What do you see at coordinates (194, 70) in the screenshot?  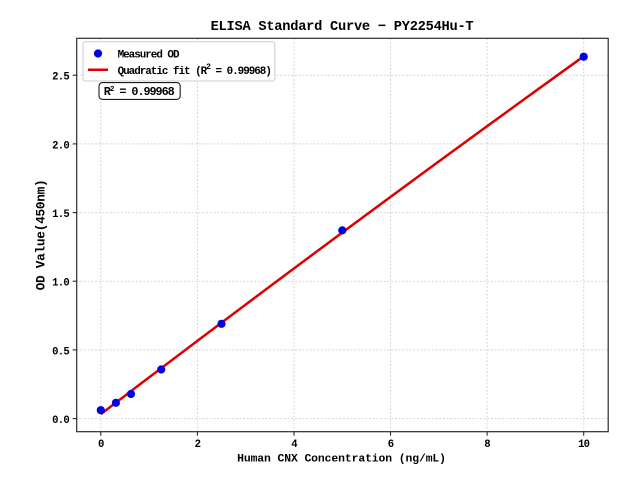 I see `svg-text: Quadratic fit (R2 = 0.99968)` at bounding box center [194, 70].